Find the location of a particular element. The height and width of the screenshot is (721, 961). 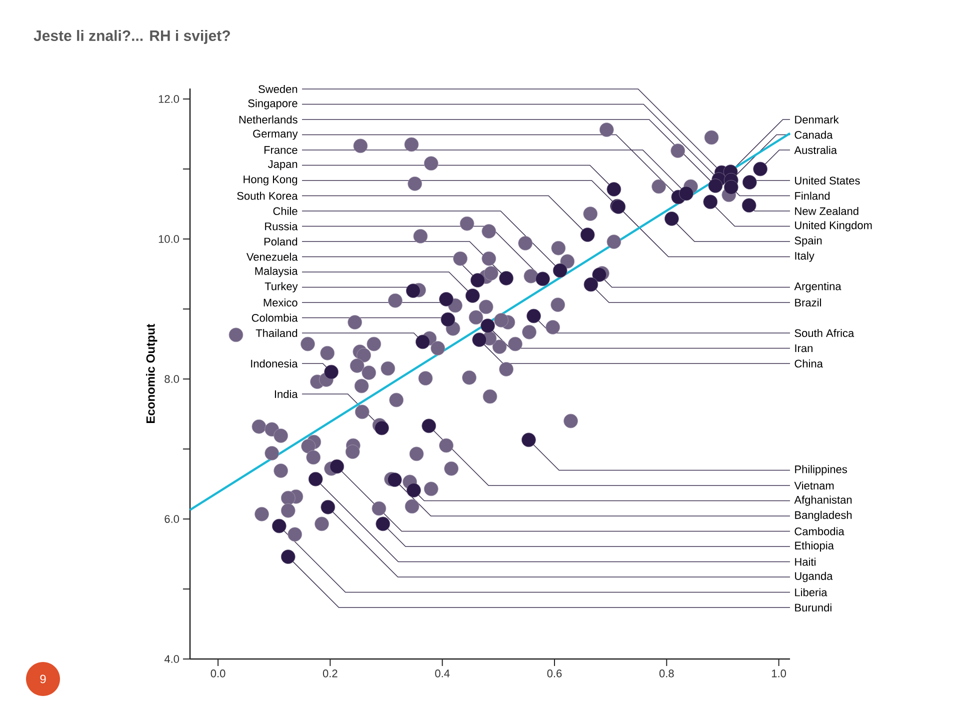

annotation: Haiti is located at coordinates (805, 562).